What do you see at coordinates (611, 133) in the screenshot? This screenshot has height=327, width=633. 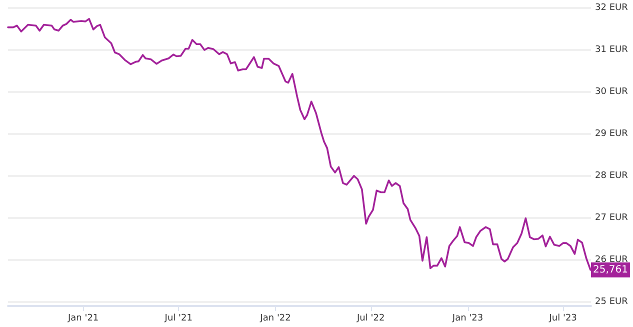 I see `y-tick-label: 29 EUR` at bounding box center [611, 133].